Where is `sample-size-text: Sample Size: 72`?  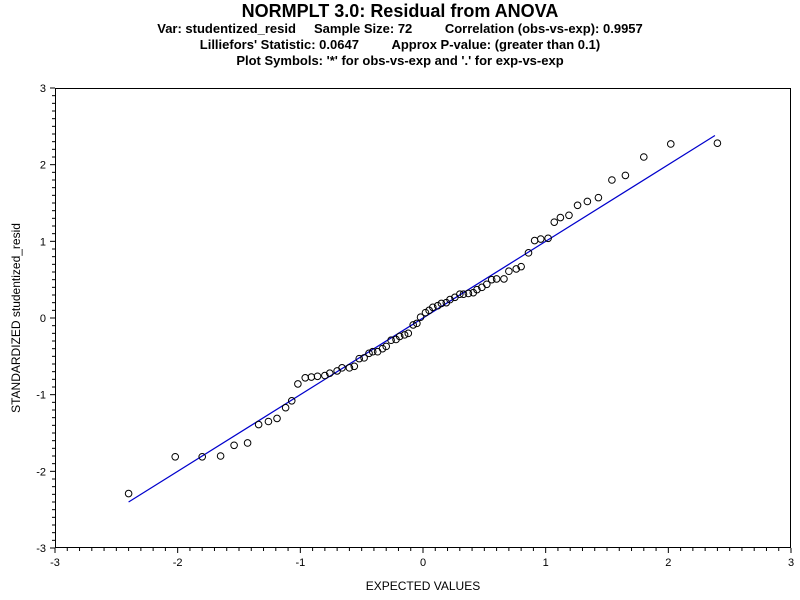
sample-size-text: Sample Size: 72 is located at coordinates (363, 28).